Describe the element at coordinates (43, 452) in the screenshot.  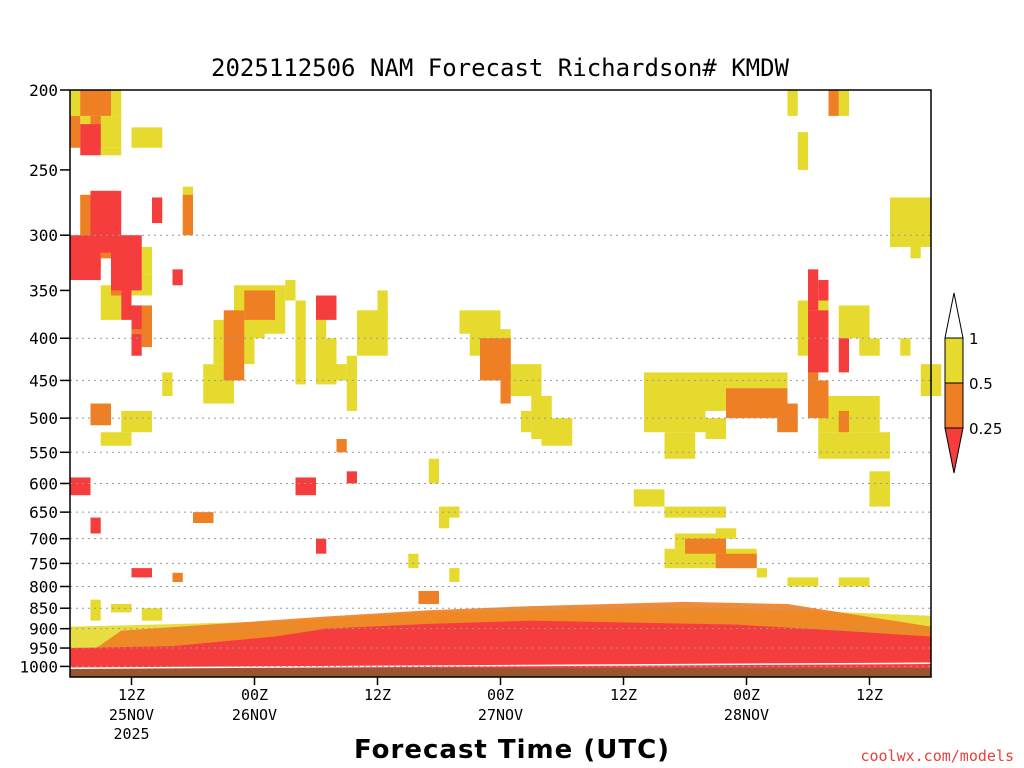
I see `y-tick-label: 550` at that location.